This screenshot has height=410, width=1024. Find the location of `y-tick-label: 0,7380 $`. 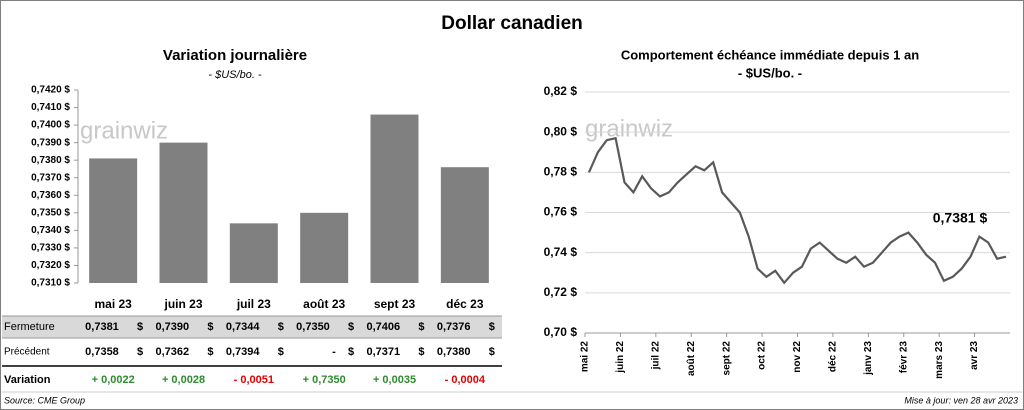

y-tick-label: 0,7380 $ is located at coordinates (50, 160).